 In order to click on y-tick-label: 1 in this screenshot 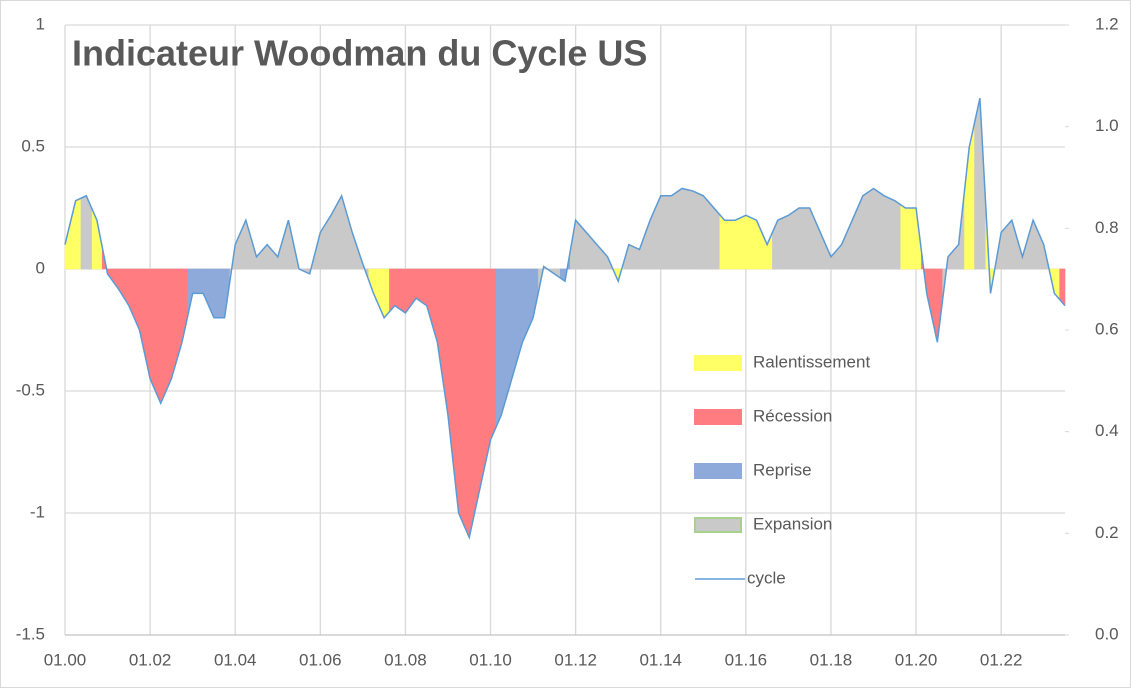, I will do `click(40, 23)`.